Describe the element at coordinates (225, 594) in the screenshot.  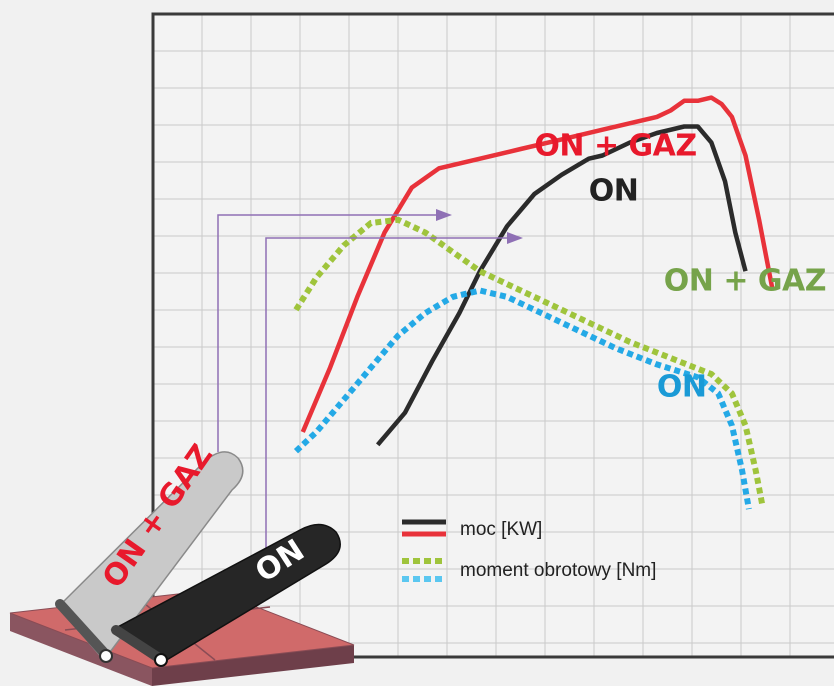
I see `pedal-on-body` at that location.